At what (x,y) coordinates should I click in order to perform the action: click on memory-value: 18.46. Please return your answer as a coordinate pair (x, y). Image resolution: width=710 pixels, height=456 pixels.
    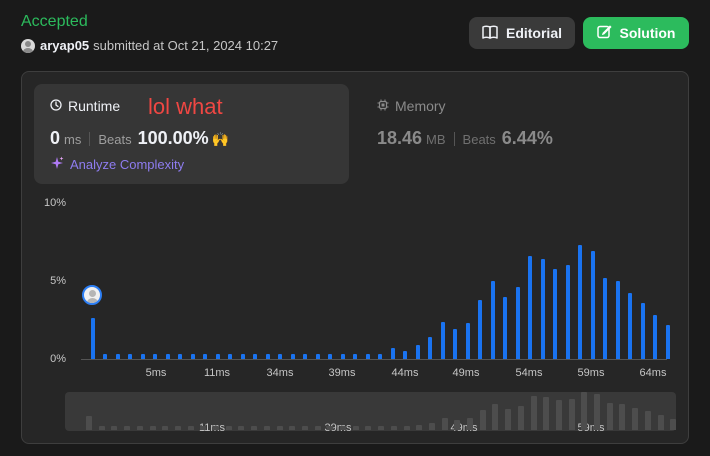
    Looking at the image, I should click on (400, 138).